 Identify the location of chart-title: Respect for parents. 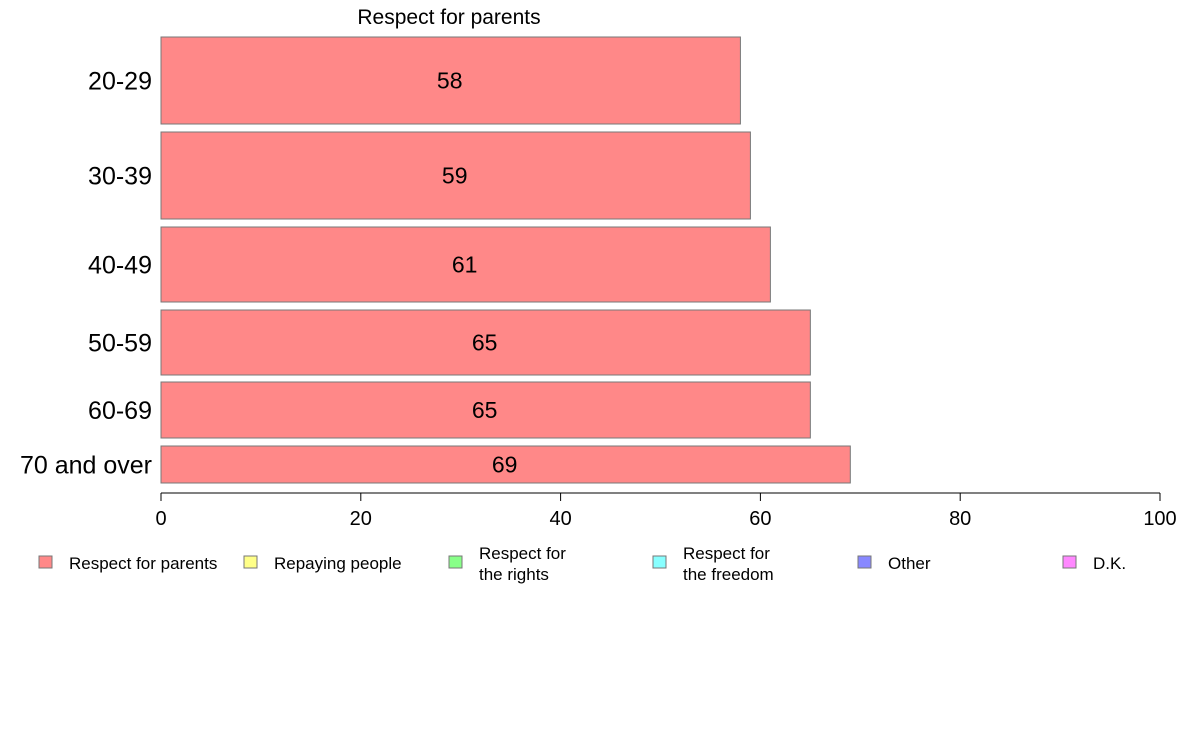
(448, 17).